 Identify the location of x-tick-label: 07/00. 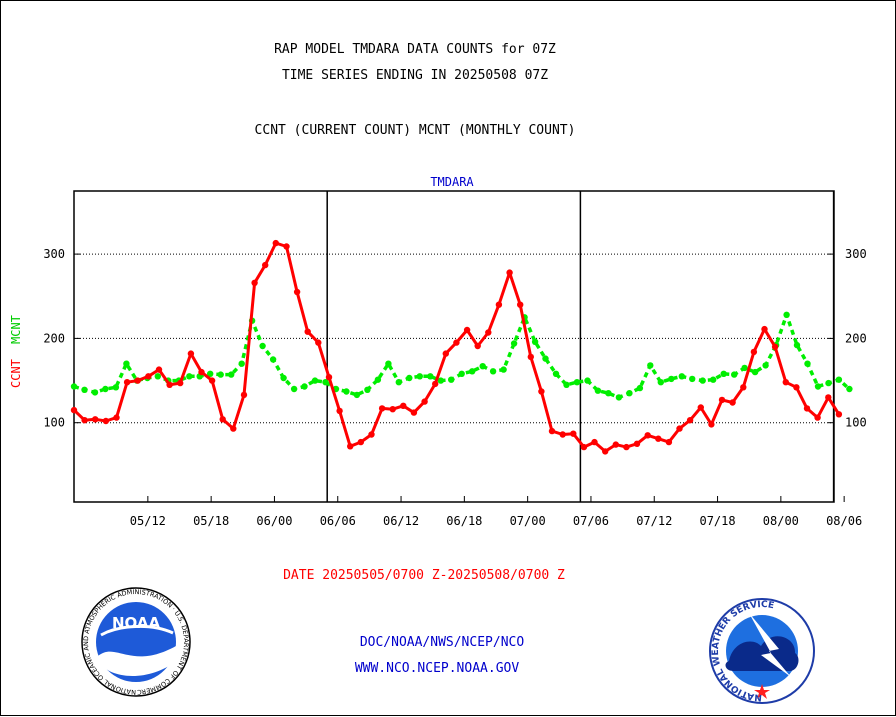
(528, 521).